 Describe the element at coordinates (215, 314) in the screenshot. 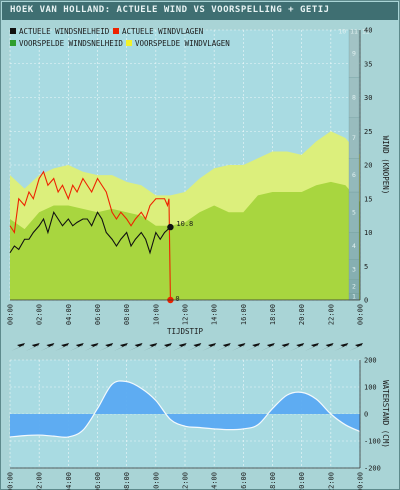

I see `wind-x-tick-label: 14:00` at that location.